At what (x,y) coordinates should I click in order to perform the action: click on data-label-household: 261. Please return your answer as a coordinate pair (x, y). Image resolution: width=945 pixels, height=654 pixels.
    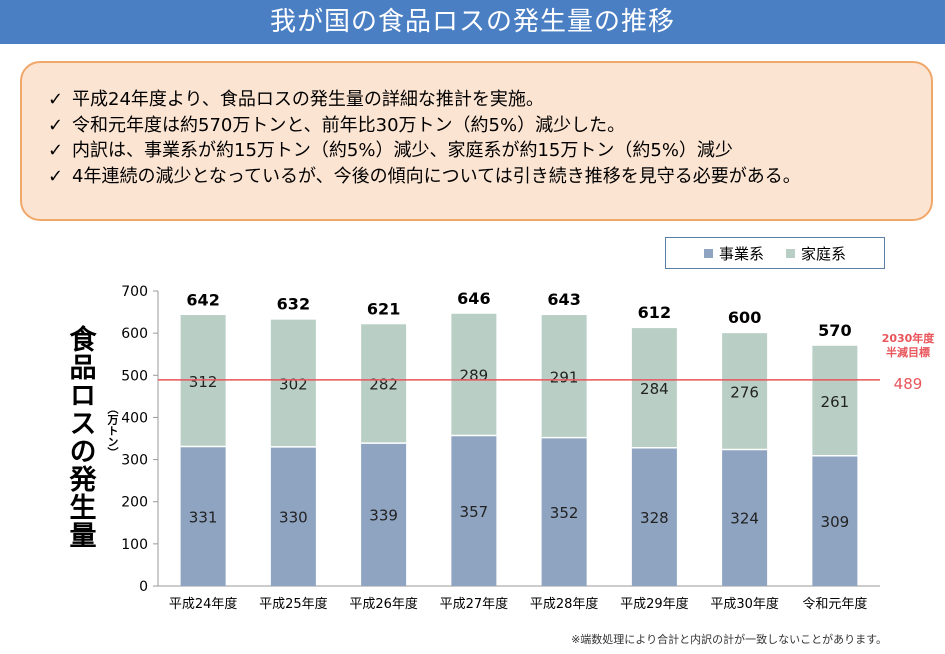
    Looking at the image, I should click on (835, 402).